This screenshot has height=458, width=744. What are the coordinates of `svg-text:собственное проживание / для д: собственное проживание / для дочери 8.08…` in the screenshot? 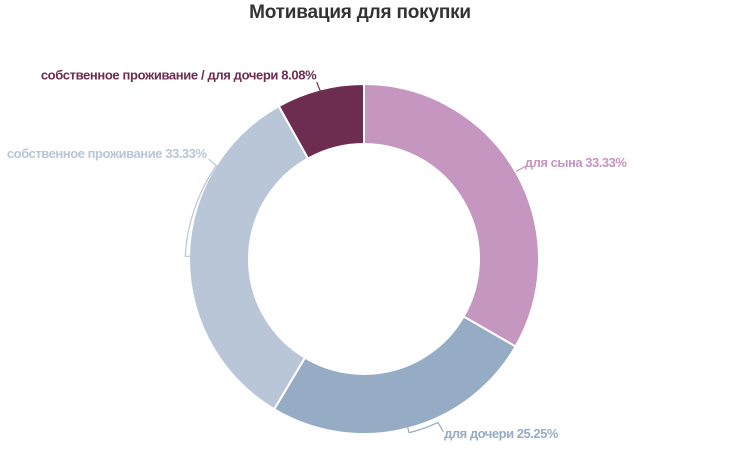 It's located at (179, 75).